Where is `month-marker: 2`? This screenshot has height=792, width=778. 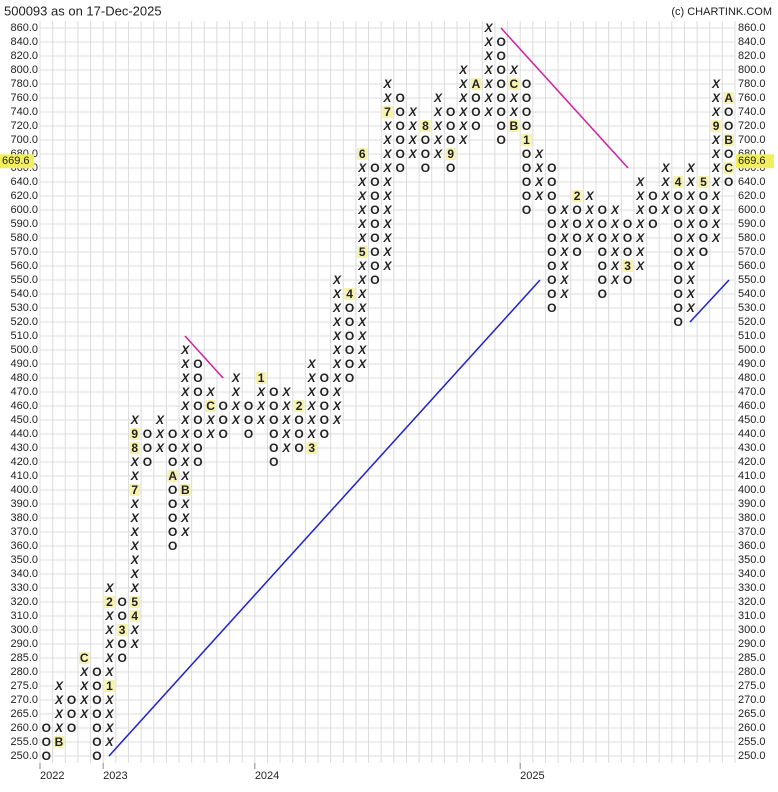 month-marker: 2 is located at coordinates (577, 196).